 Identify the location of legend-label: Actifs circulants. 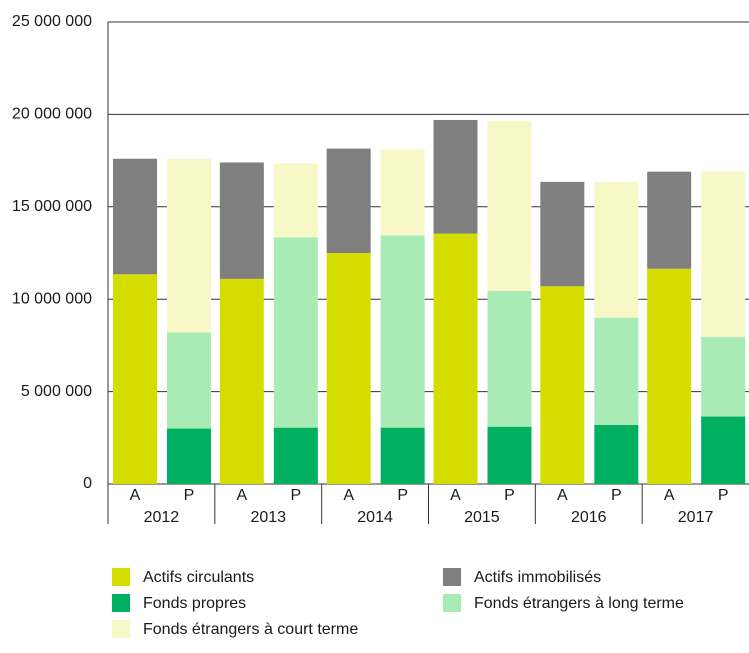
(198, 577).